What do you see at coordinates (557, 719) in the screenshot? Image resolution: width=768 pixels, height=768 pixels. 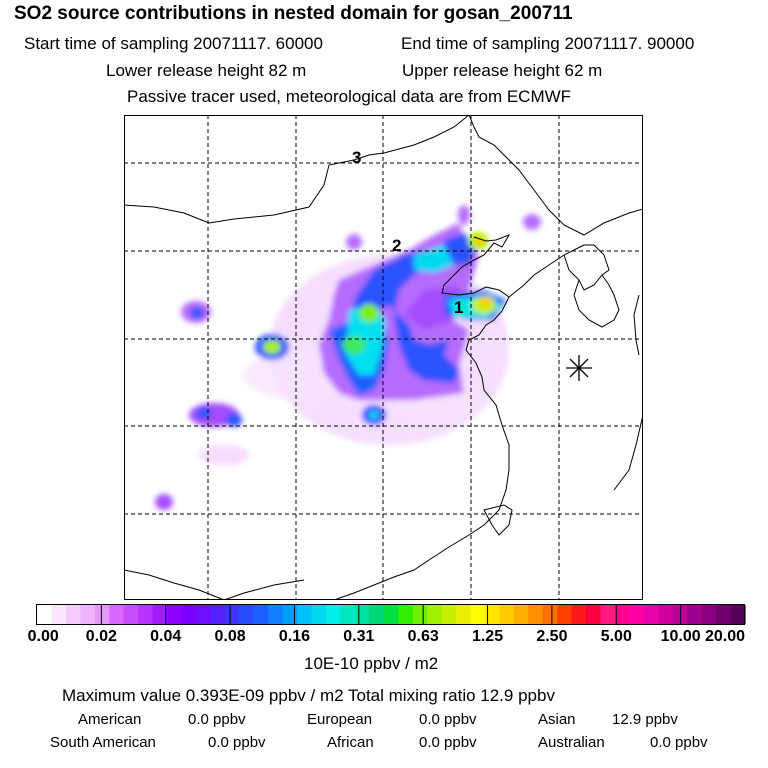 I see `region-asian-label: Asian` at bounding box center [557, 719].